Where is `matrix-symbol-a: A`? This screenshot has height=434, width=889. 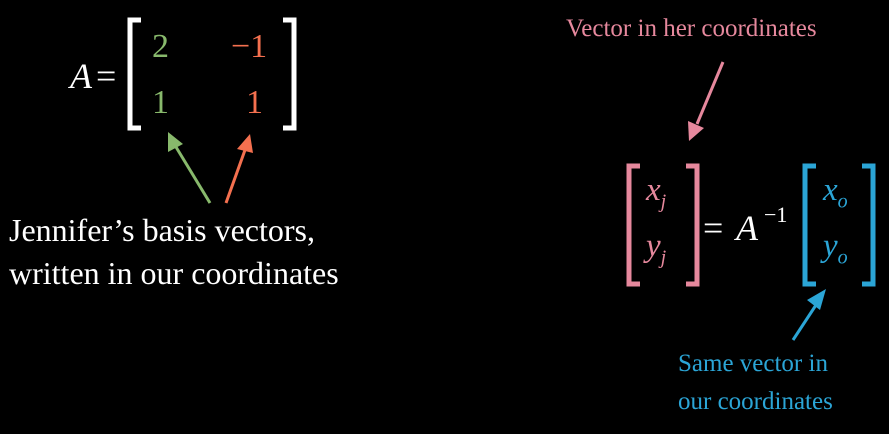 matrix-symbol-a: A is located at coordinates (81, 76).